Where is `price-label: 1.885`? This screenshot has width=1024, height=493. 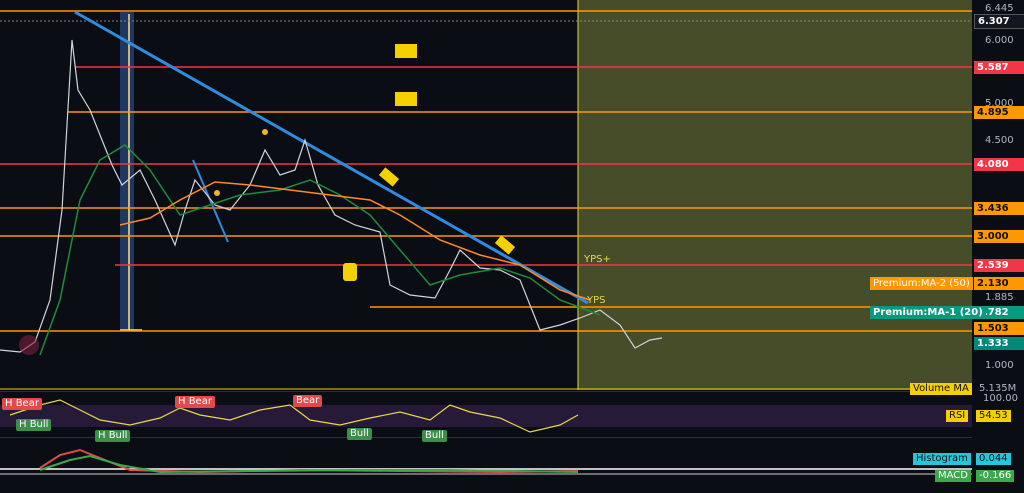 price-label: 1.885 is located at coordinates (999, 297).